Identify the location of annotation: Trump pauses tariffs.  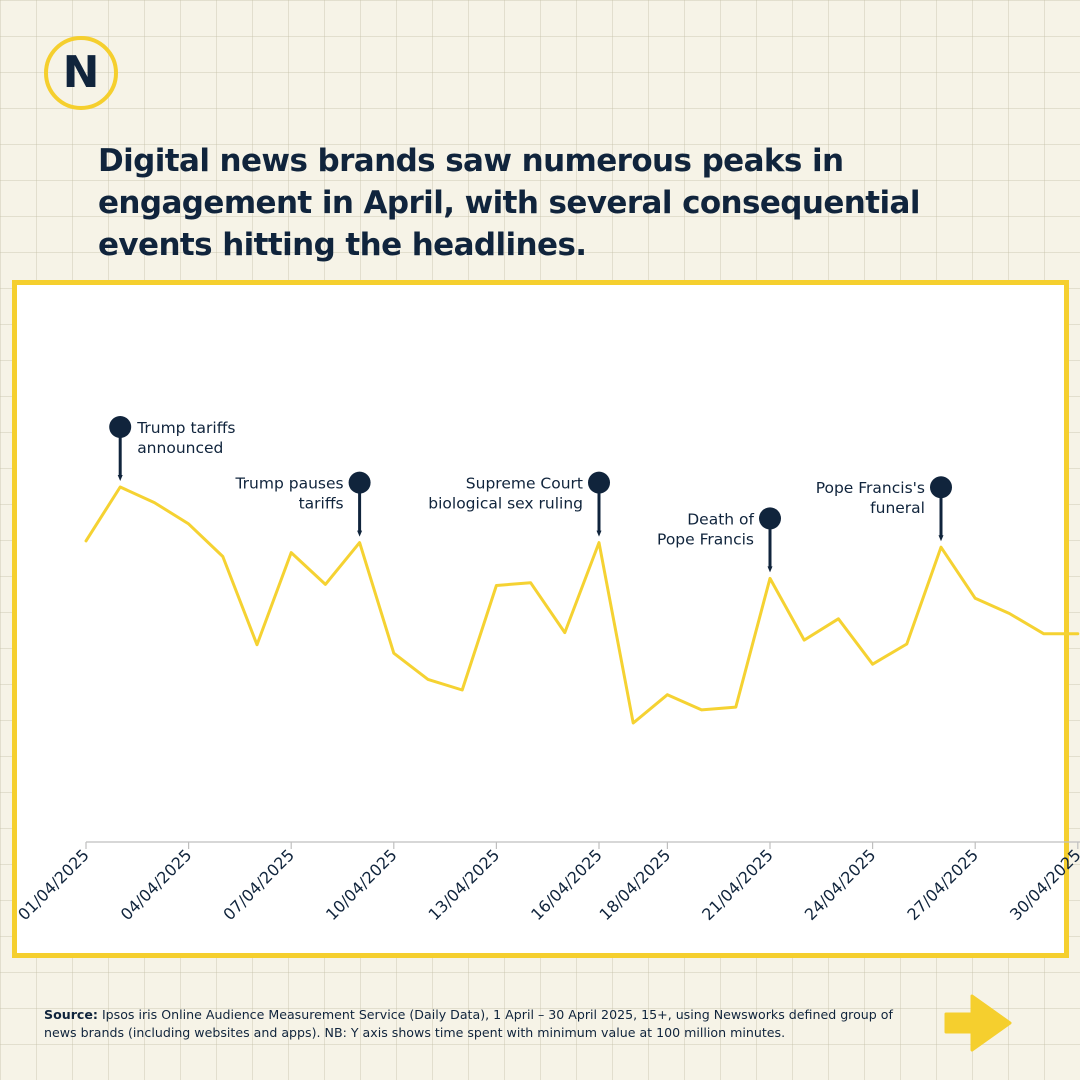
(302, 504).